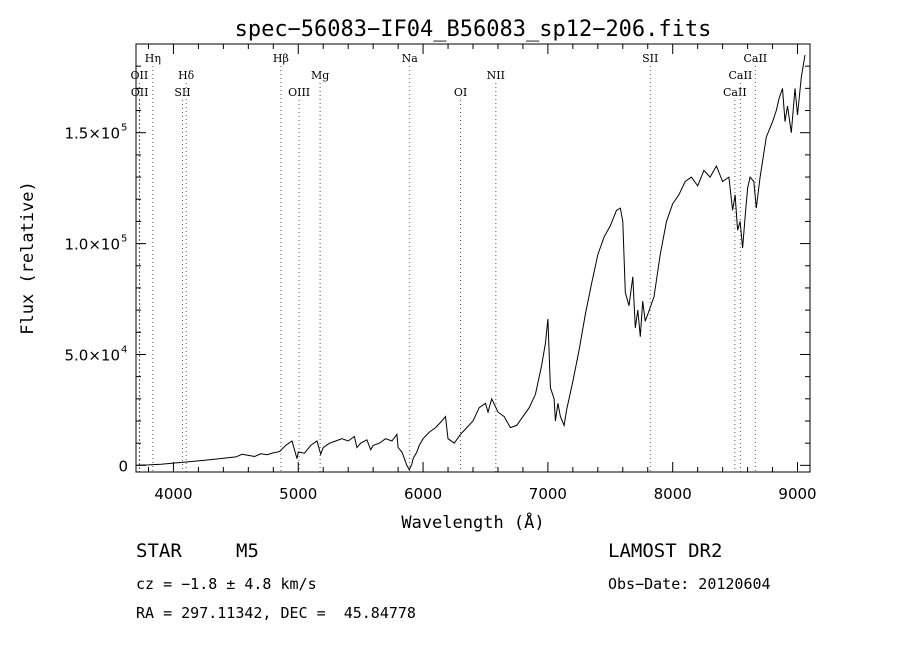 This screenshot has width=900, height=650. Describe the element at coordinates (548, 494) in the screenshot. I see `x-tick-label-3: 7000` at that location.